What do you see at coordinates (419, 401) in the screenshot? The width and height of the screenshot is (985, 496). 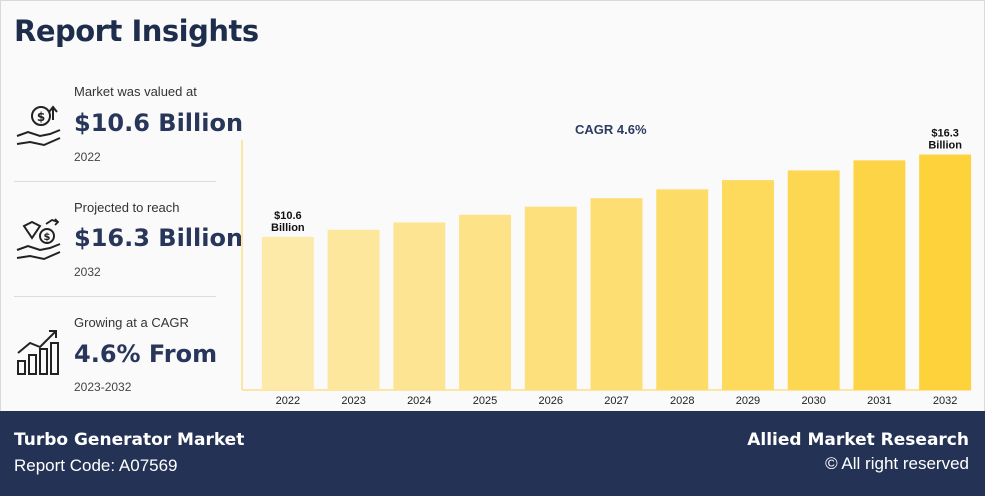 I see `x-tick-label: 2024` at bounding box center [419, 401].